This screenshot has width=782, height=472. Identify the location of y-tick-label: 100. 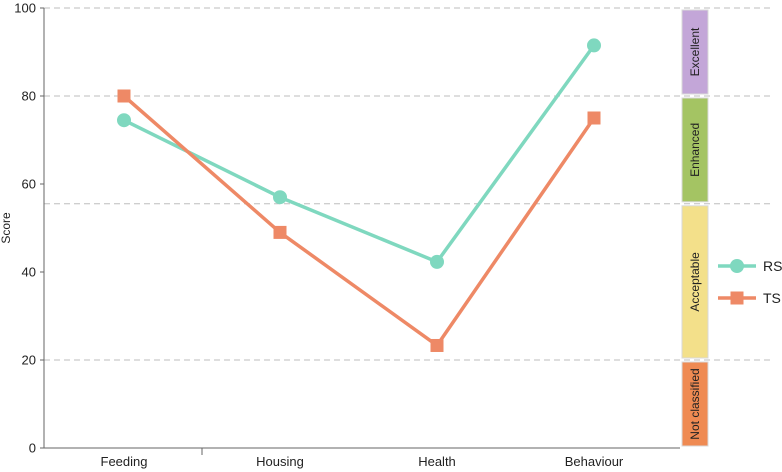
(25, 8).